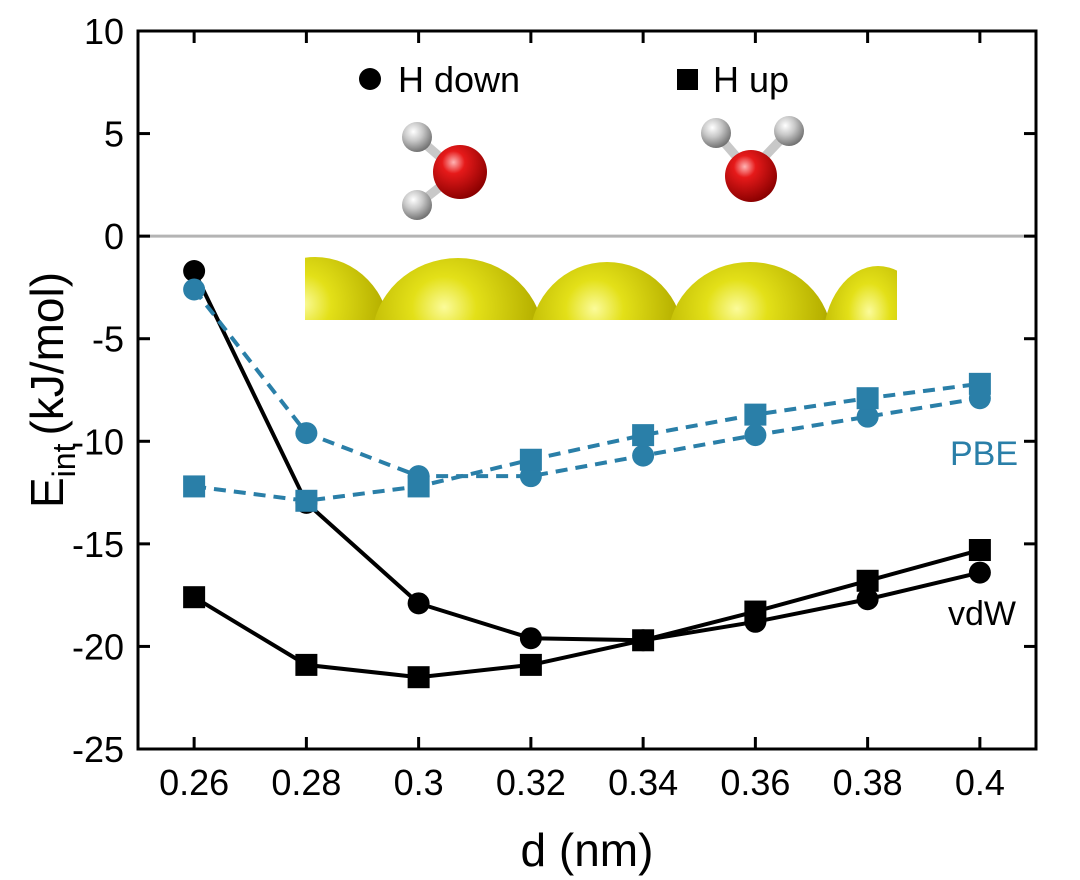 The height and width of the screenshot is (880, 1080). Describe the element at coordinates (98, 441) in the screenshot. I see `y-tick-label: -10` at that location.